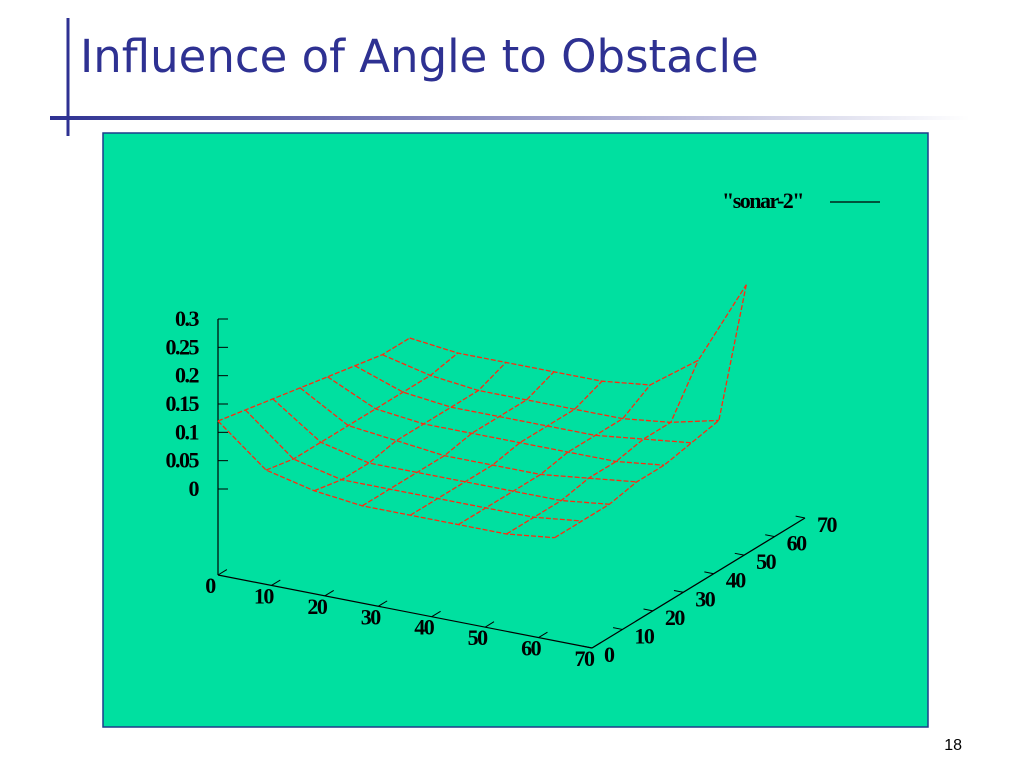 The height and width of the screenshot is (768, 1024). What do you see at coordinates (698, 583) in the screenshot?
I see `y-axis` at bounding box center [698, 583].